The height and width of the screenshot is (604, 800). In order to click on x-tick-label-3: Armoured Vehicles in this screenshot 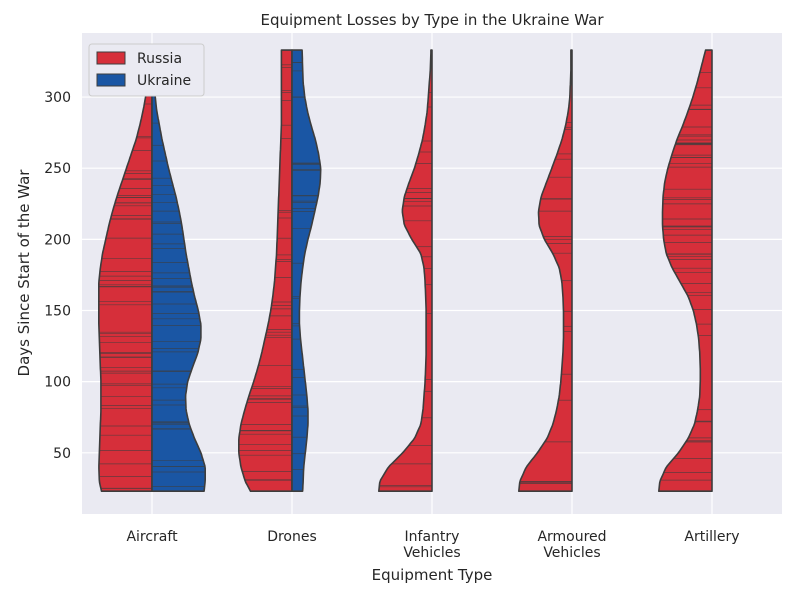, I will do `click(571, 545)`.